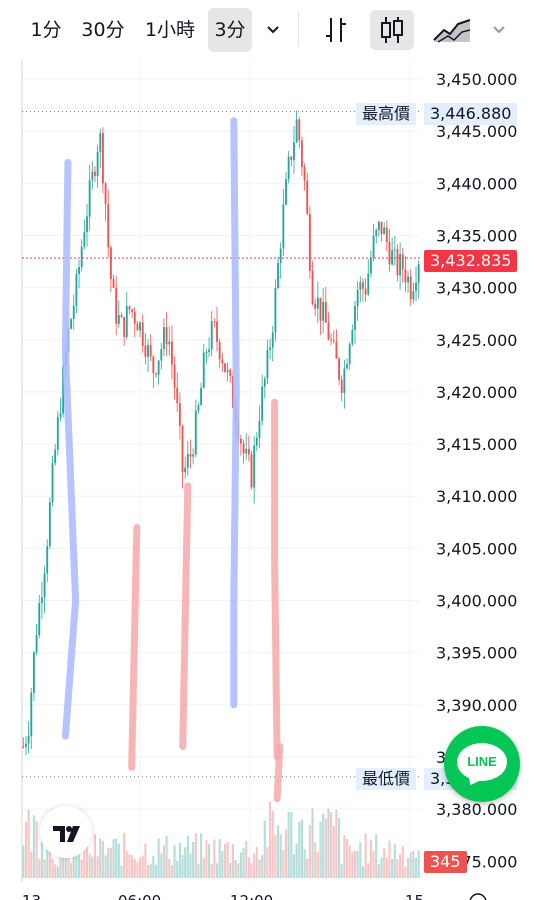 The width and height of the screenshot is (551, 900). I want to click on line-share-button: LINE, so click(482, 764).